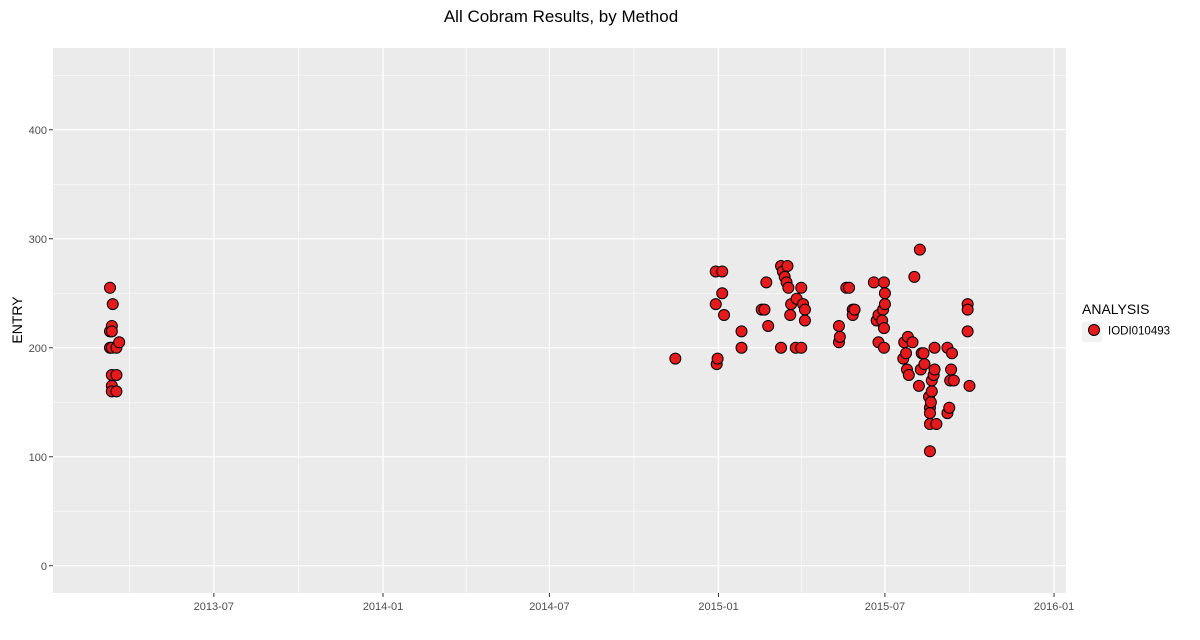 This screenshot has width=1200, height=640. What do you see at coordinates (1139, 332) in the screenshot?
I see `legend-label: IODI010493` at bounding box center [1139, 332].